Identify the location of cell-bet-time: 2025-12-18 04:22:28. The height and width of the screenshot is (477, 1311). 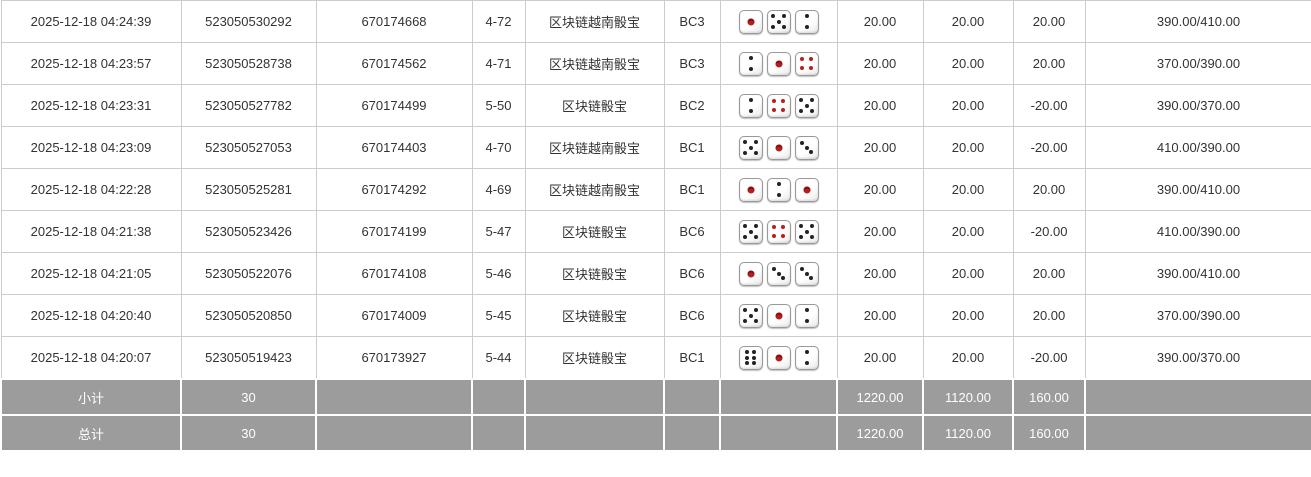
(91, 189).